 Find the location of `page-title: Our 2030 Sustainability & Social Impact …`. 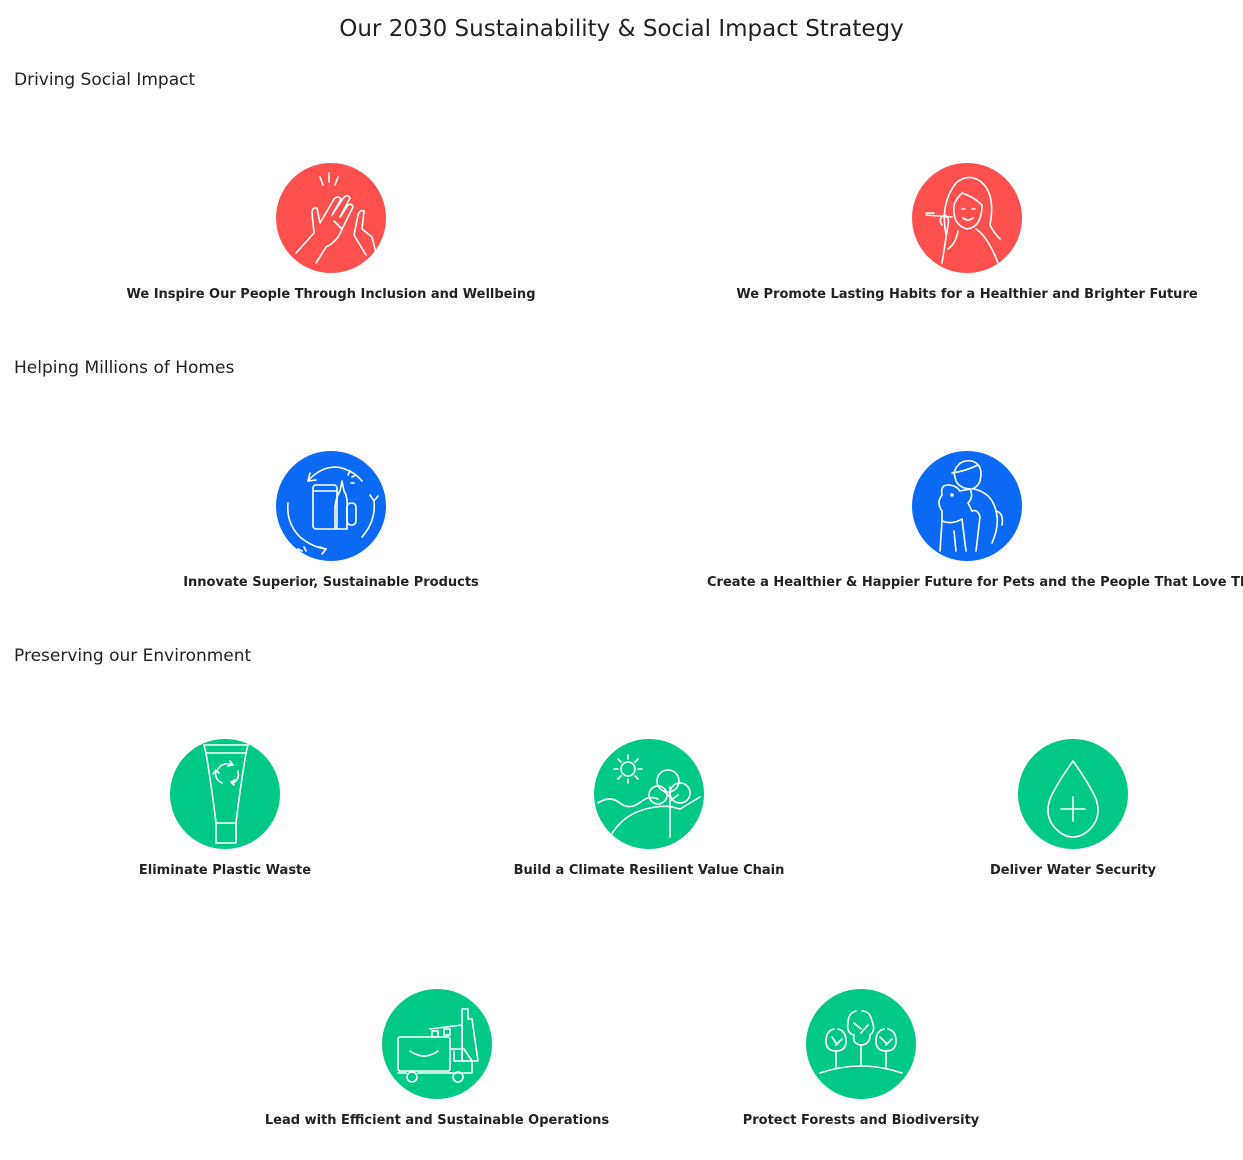

page-title: Our 2030 Sustainability & Social Impact … is located at coordinates (621, 29).